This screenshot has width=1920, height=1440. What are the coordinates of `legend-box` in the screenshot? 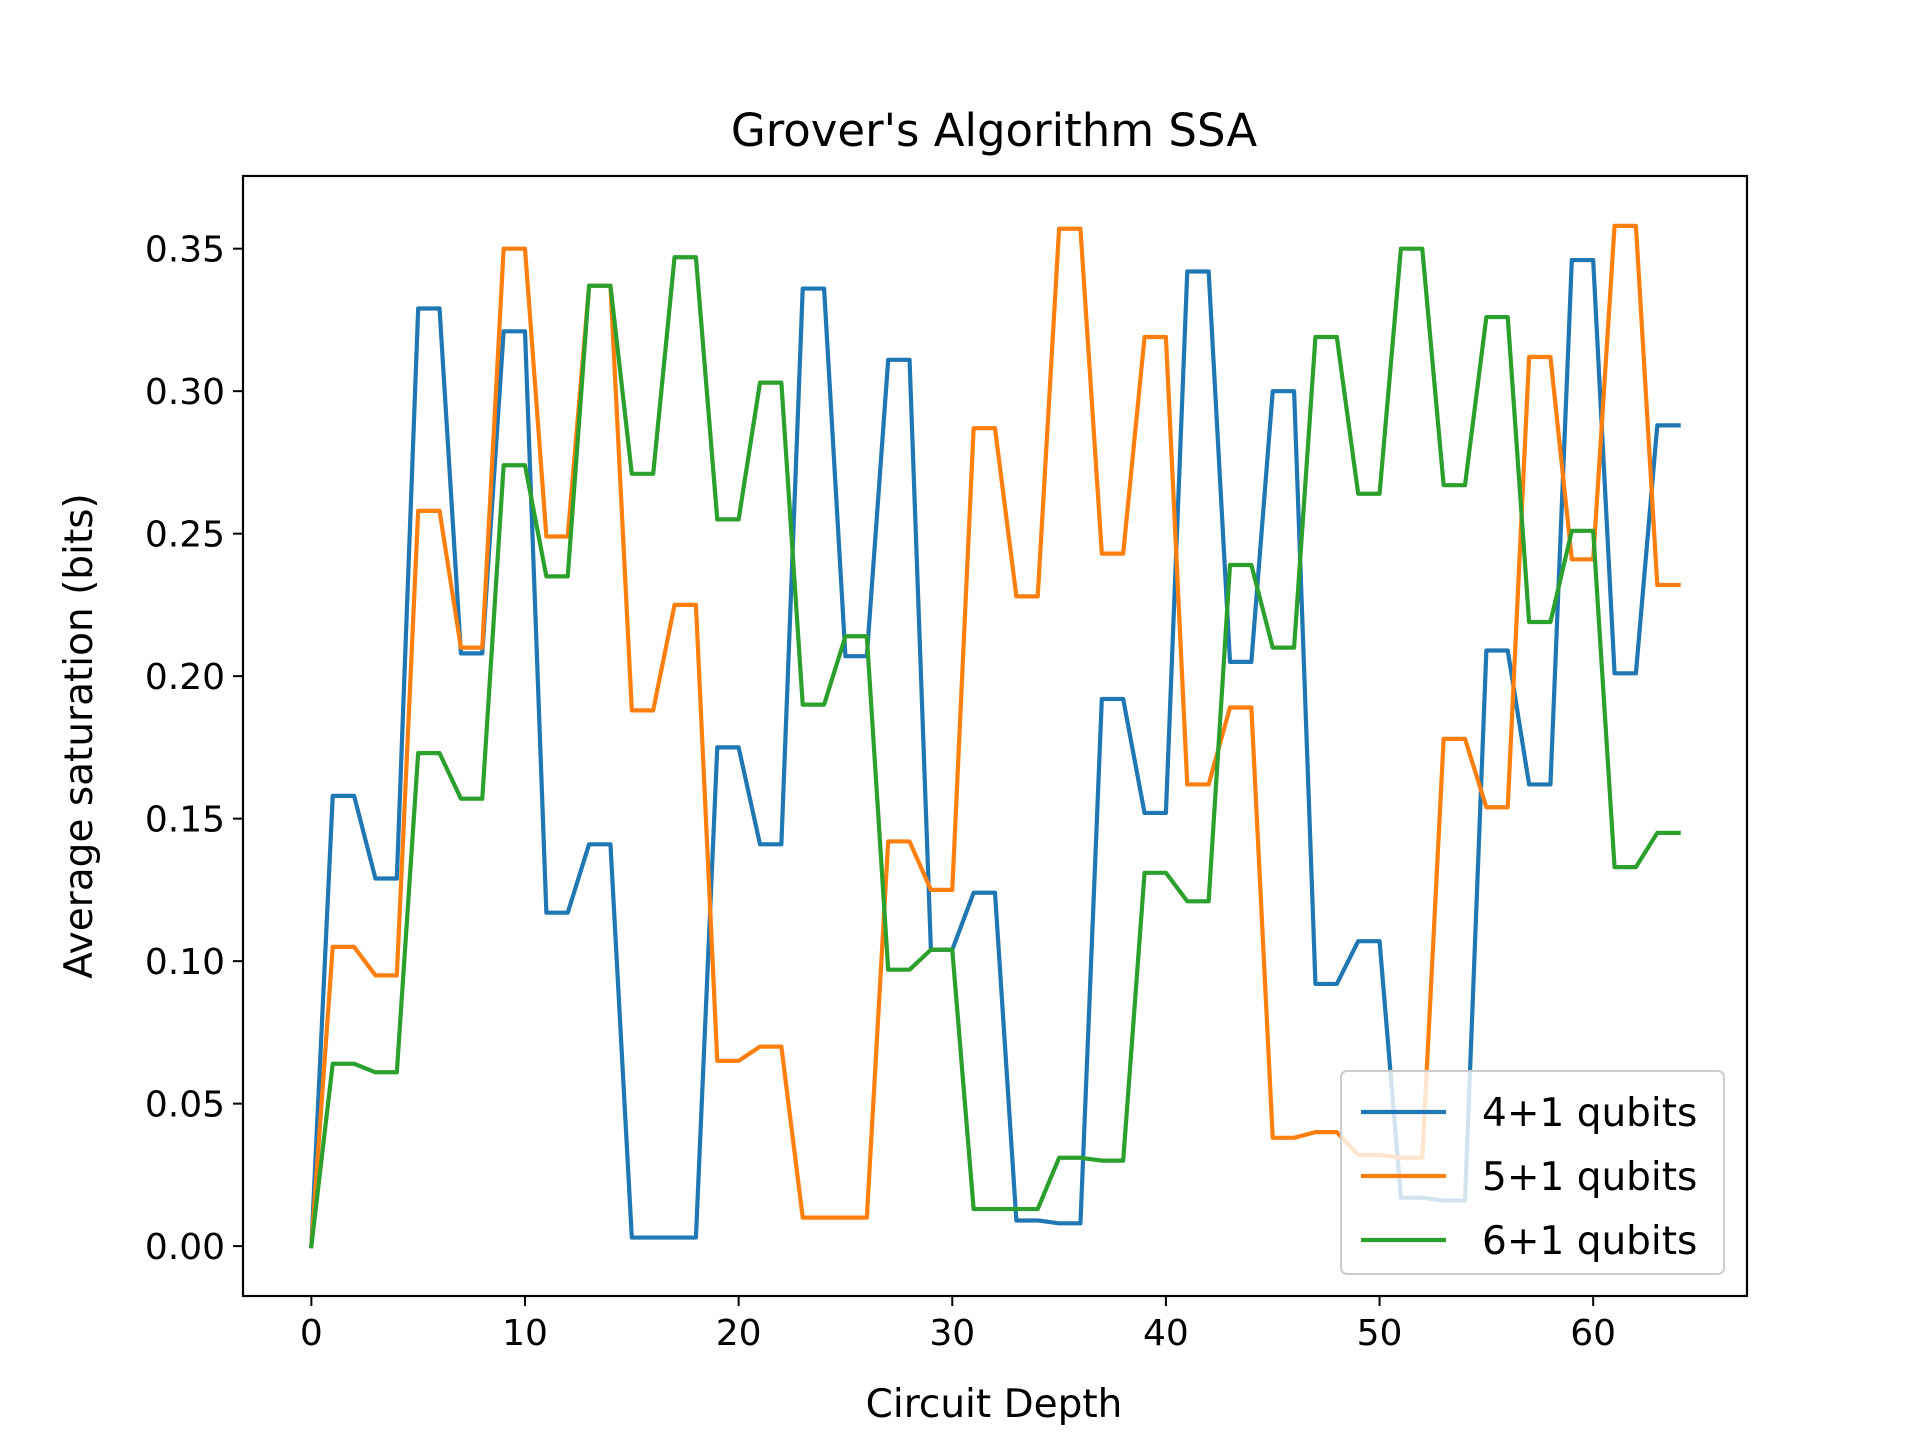 It's located at (1532, 1172).